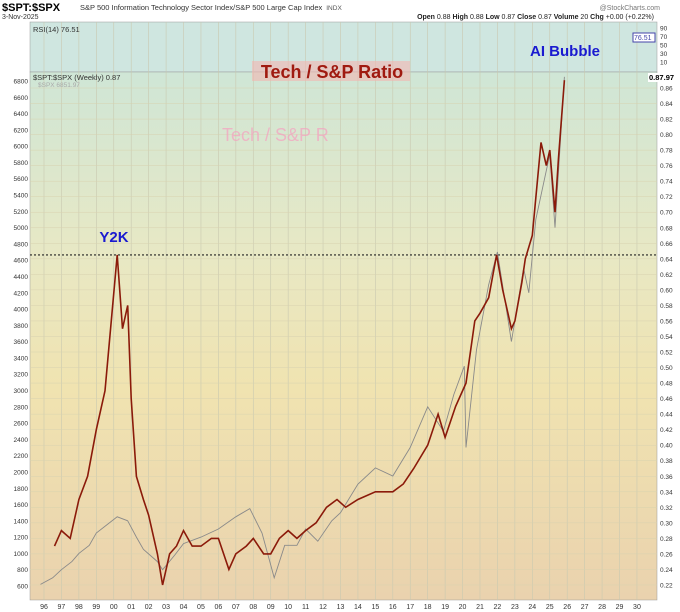 This screenshot has width=680, height=612. Describe the element at coordinates (253, 607) in the screenshot. I see `x-tick-label: 08` at that location.